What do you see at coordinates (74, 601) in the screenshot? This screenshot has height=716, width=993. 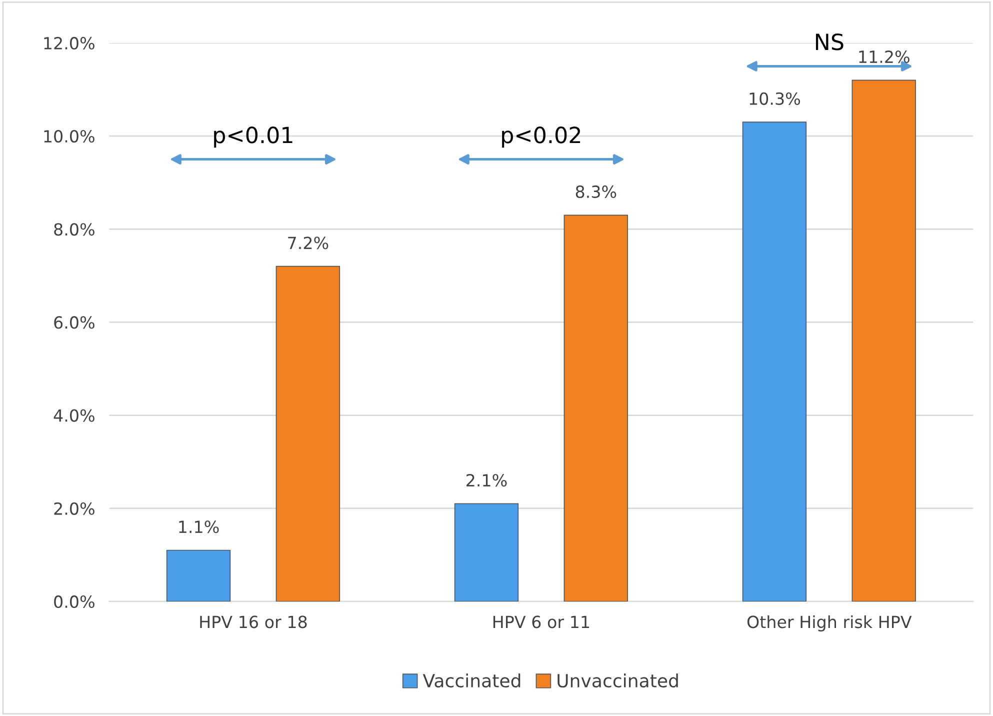 I see `y-tick-label: 0.0%` at bounding box center [74, 601].